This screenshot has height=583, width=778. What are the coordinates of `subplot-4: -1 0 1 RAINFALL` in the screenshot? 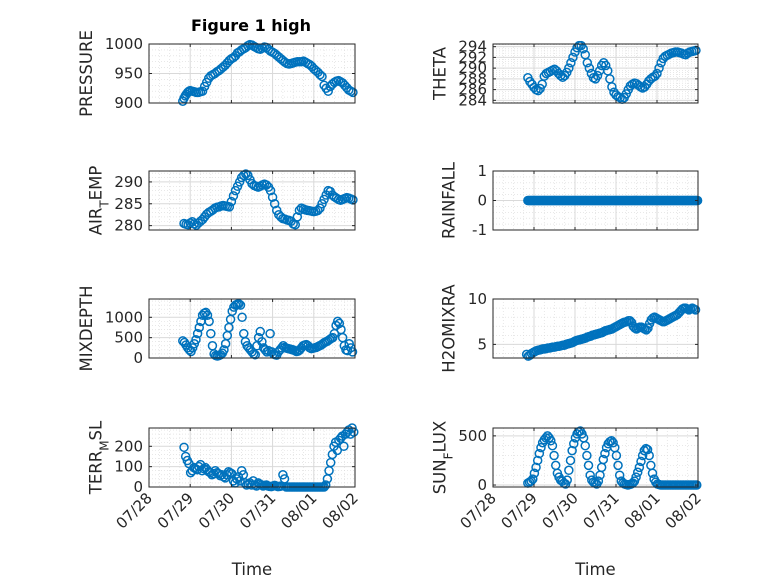 It's located at (571, 200).